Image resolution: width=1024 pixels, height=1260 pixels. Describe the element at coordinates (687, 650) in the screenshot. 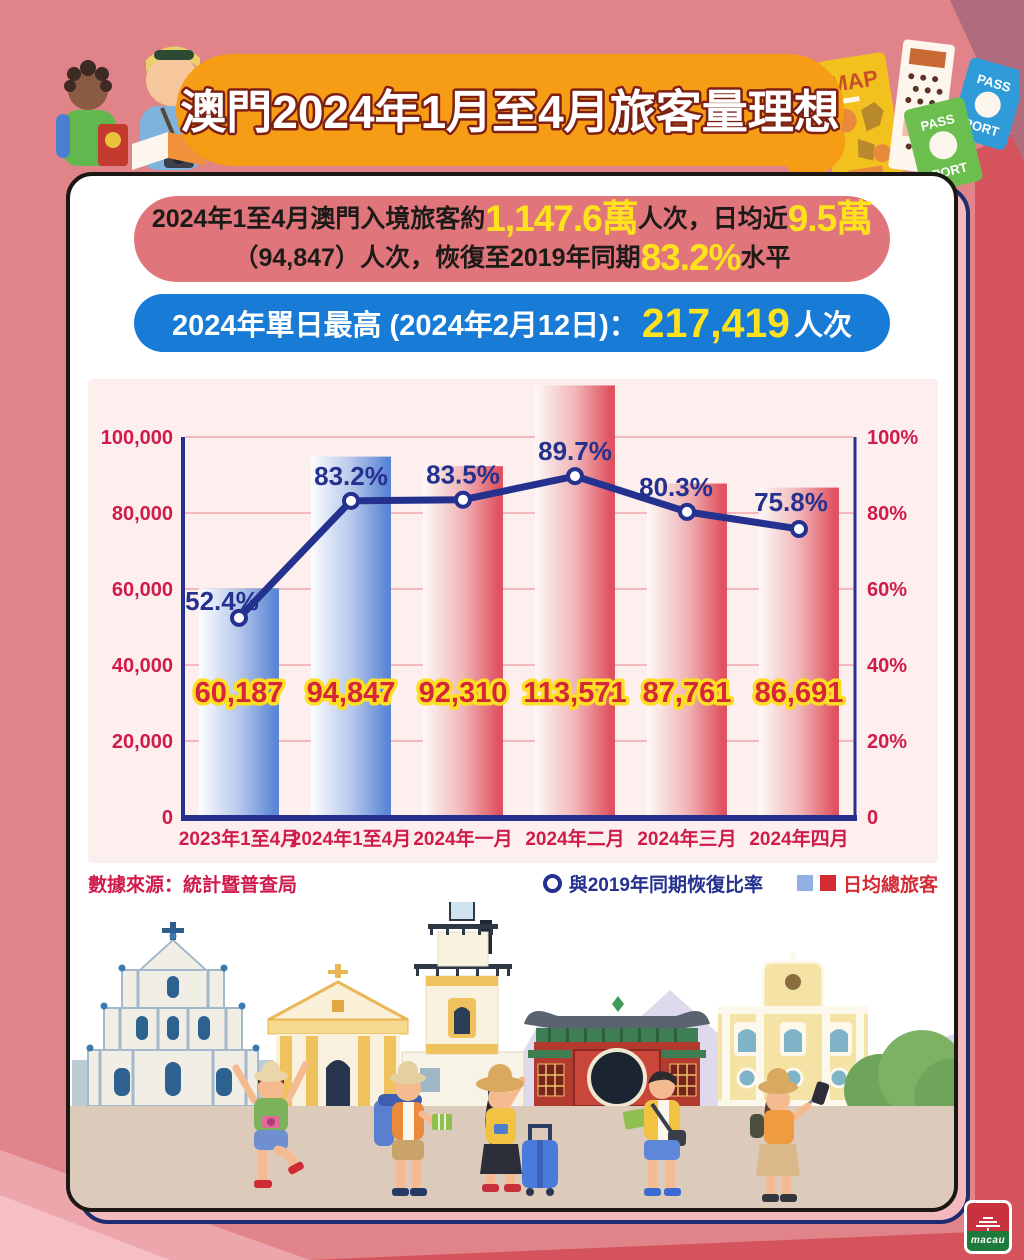

I see `bar-2024年三月` at that location.